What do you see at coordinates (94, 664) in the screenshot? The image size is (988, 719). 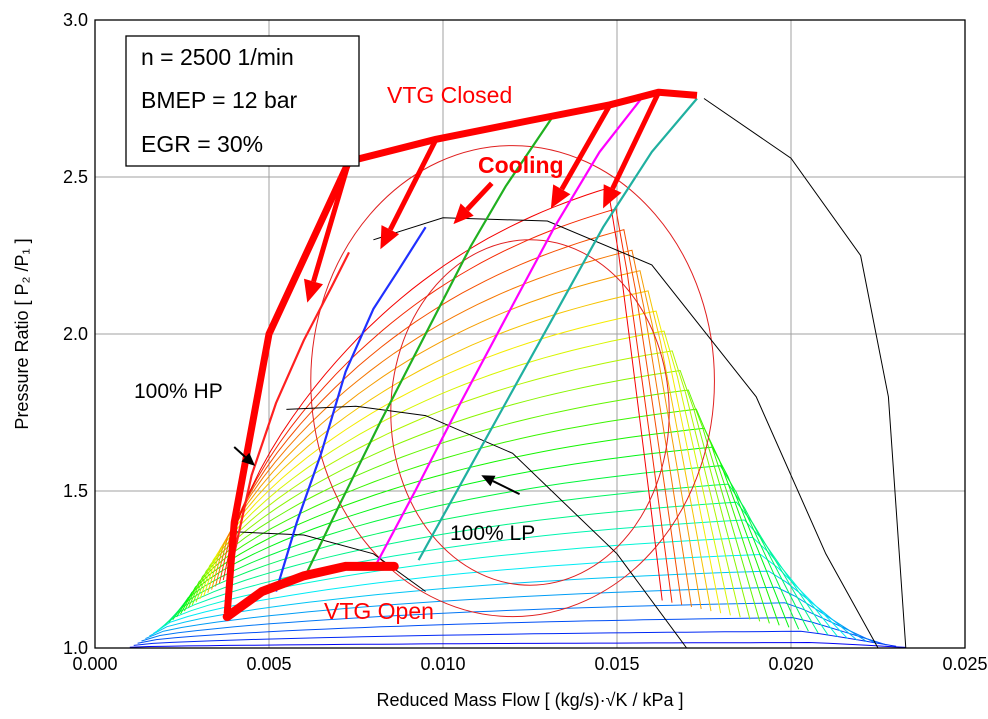 I see `x-tick-label: 0.000` at bounding box center [94, 664].